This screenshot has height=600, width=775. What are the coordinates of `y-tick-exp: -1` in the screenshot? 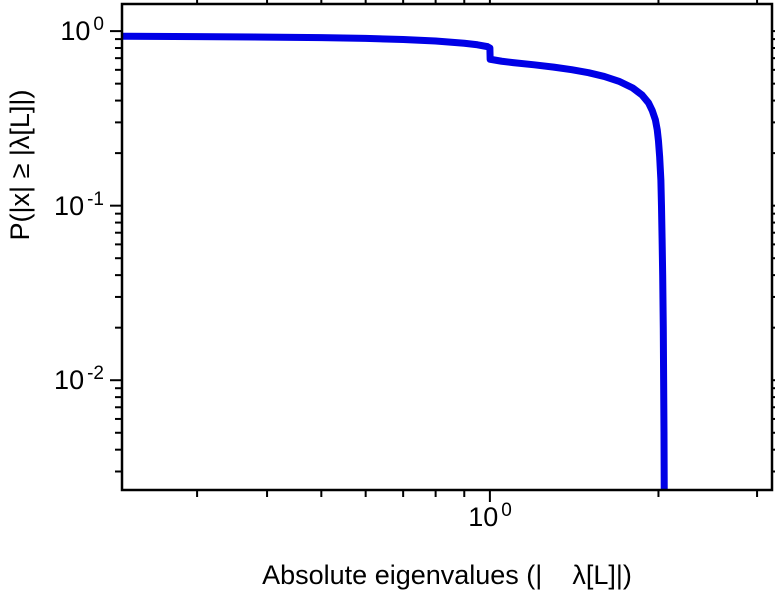 It's located at (95, 199).